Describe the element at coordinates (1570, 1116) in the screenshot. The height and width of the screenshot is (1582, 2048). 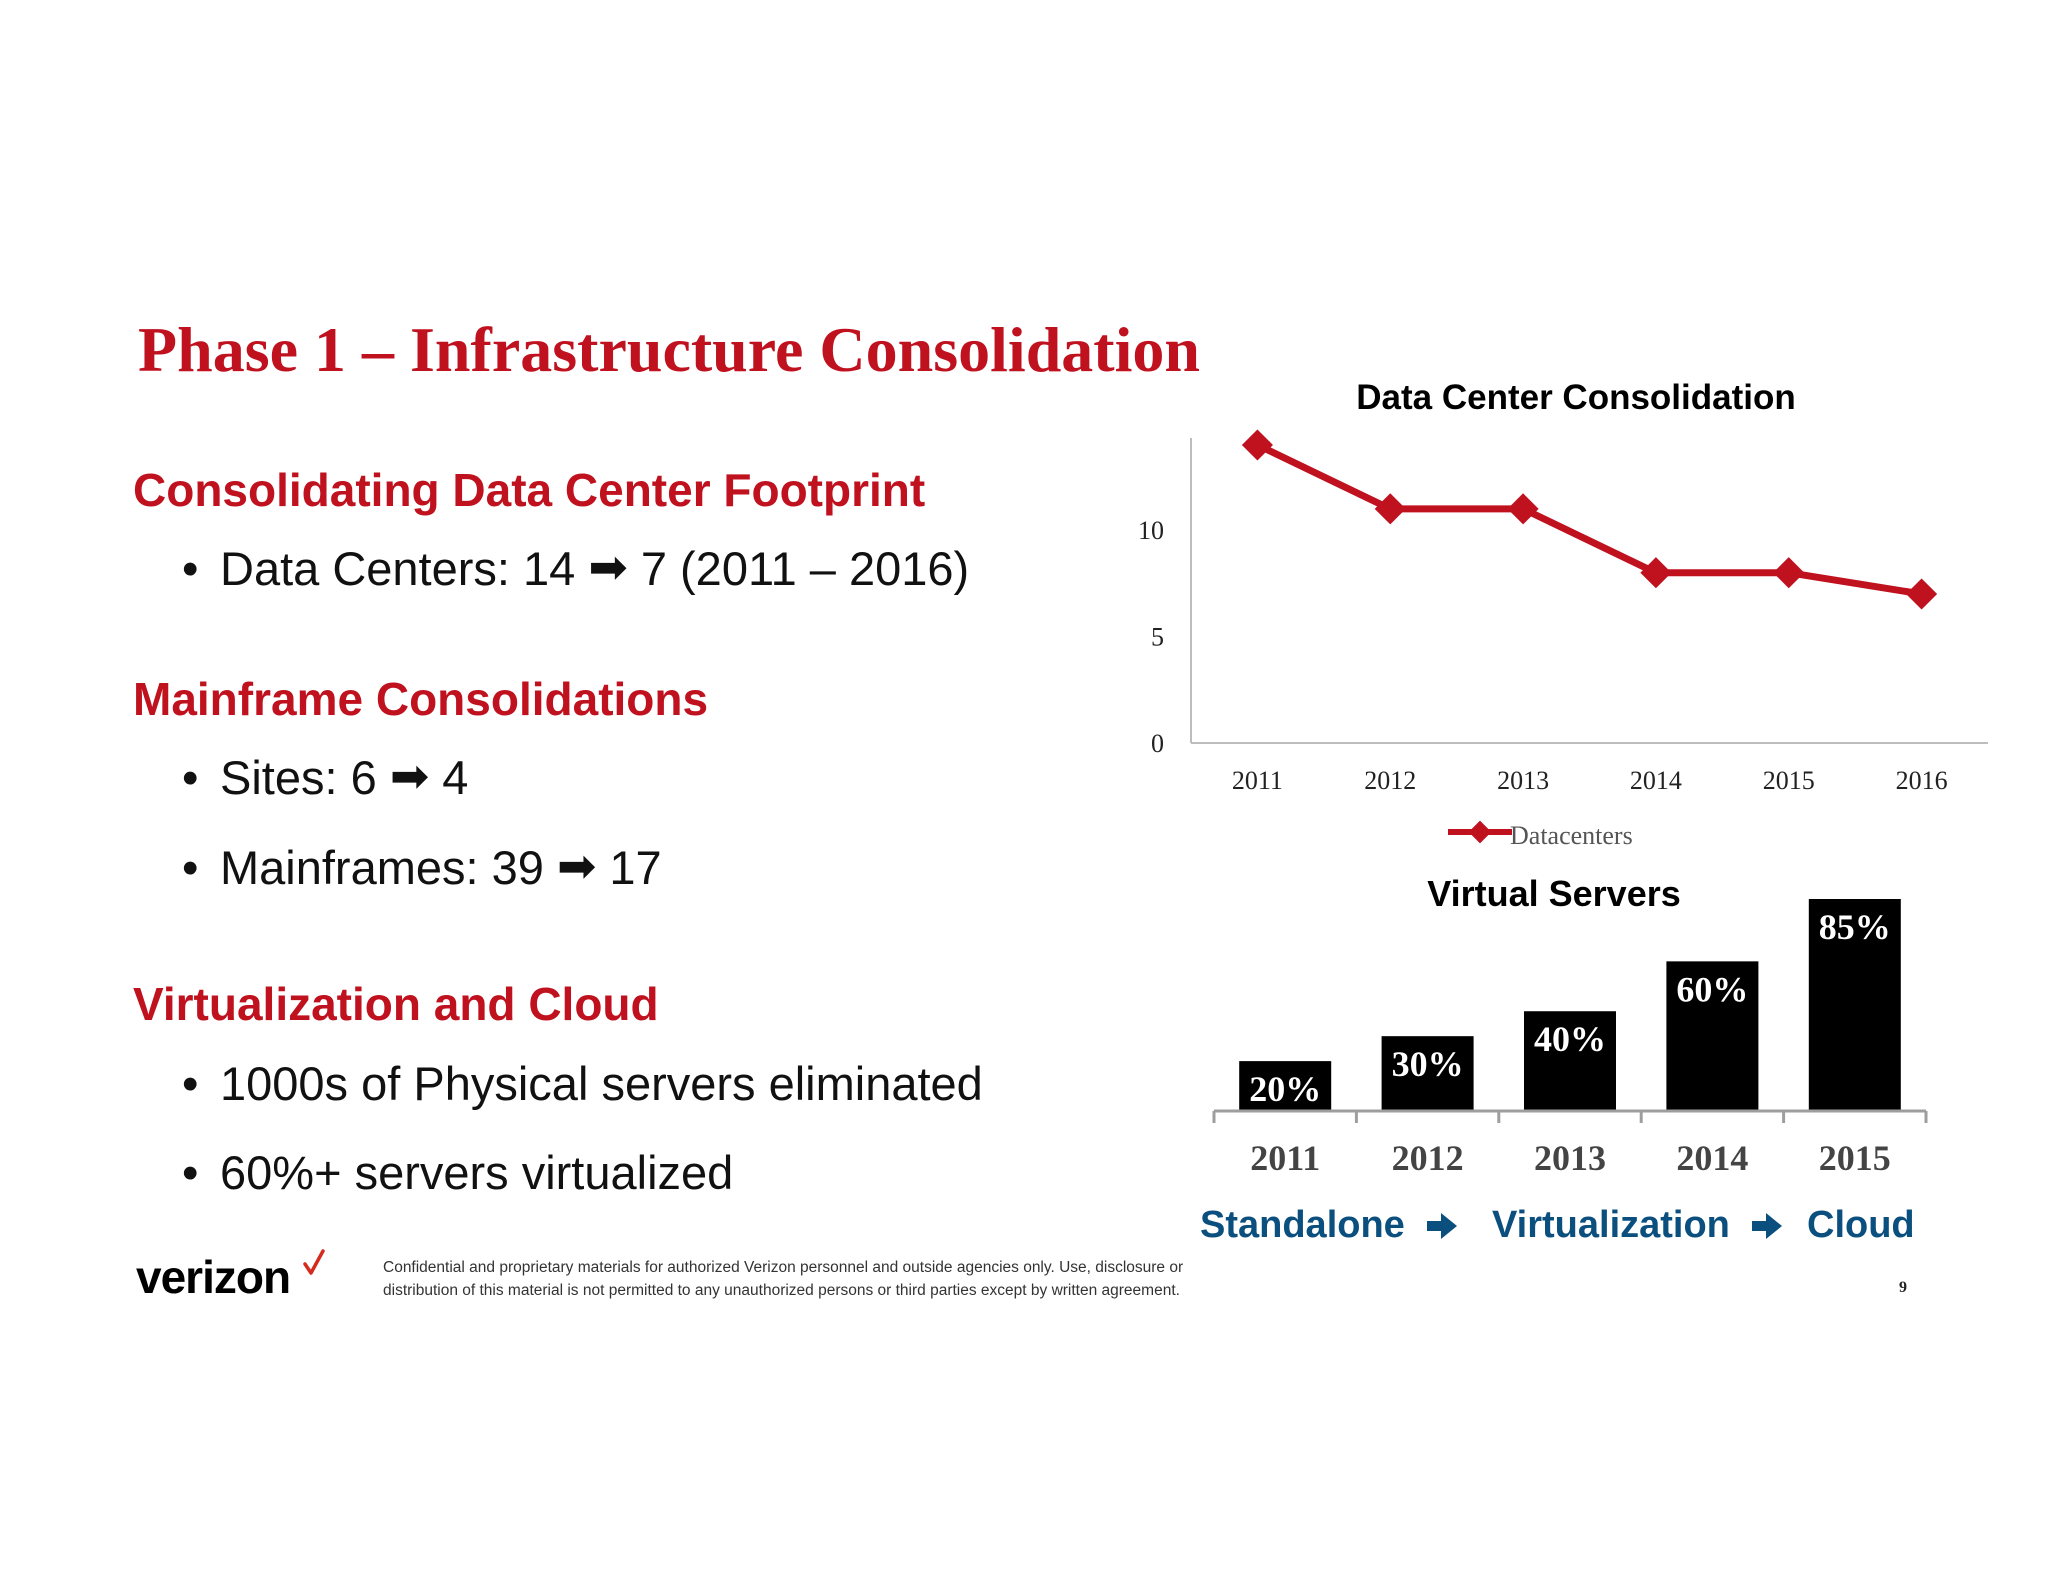
I see `x-axis` at that location.